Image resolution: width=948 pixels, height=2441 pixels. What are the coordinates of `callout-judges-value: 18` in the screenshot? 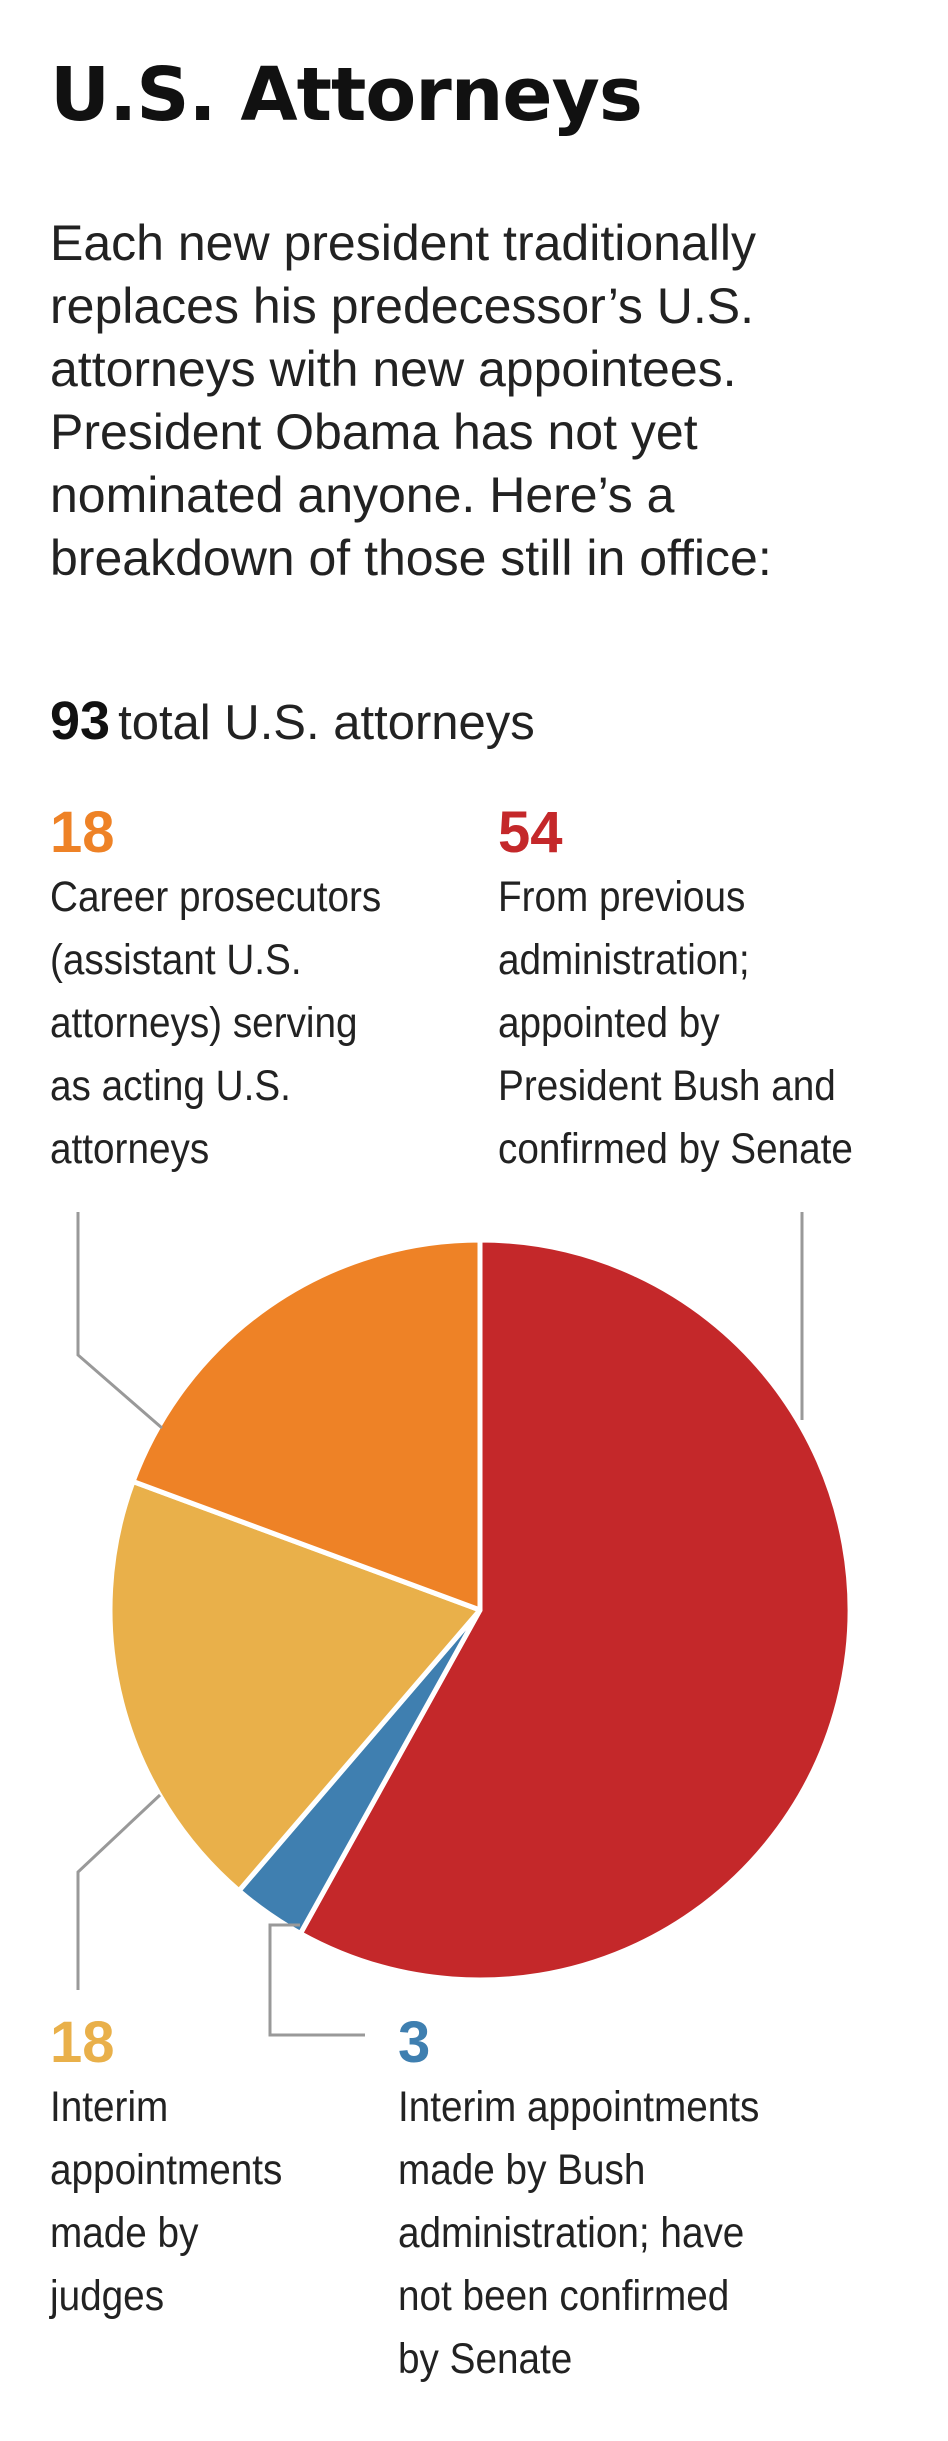 It's located at (82, 2042).